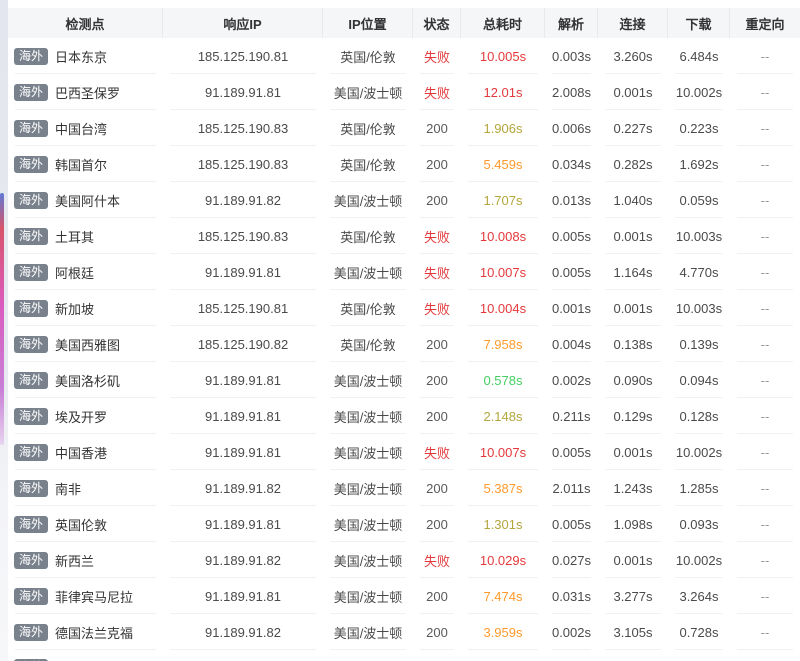 This screenshot has height=661, width=800. Describe the element at coordinates (85, 560) in the screenshot. I see `node-cell: 海外 新西兰` at that location.